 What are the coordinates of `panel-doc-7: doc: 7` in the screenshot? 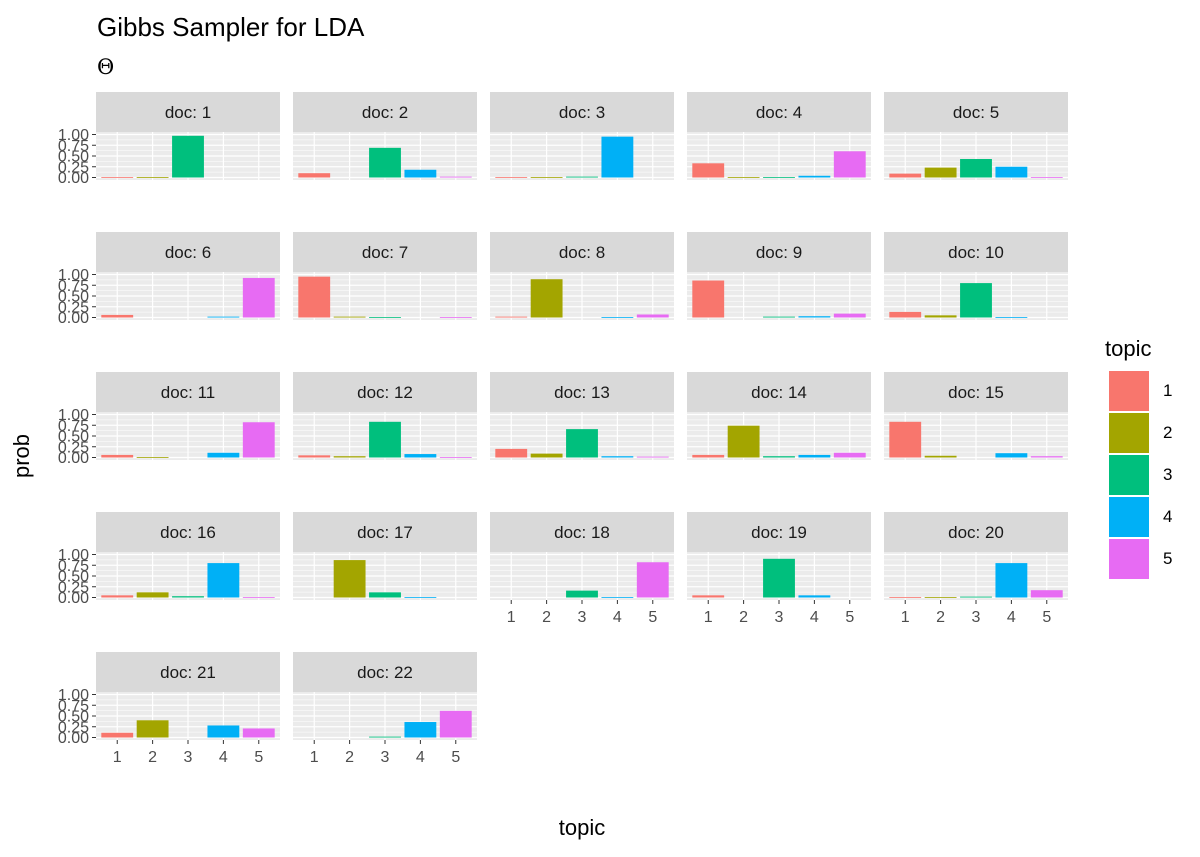 It's located at (385, 276).